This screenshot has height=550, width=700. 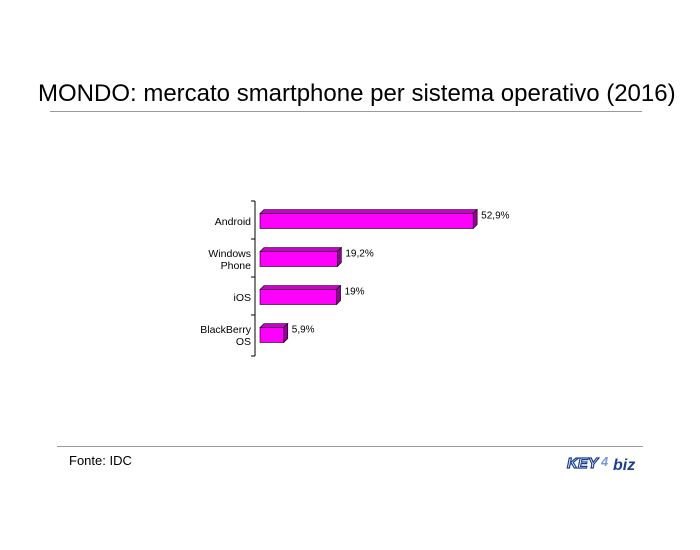 What do you see at coordinates (346, 111) in the screenshot?
I see `title-divider` at bounding box center [346, 111].